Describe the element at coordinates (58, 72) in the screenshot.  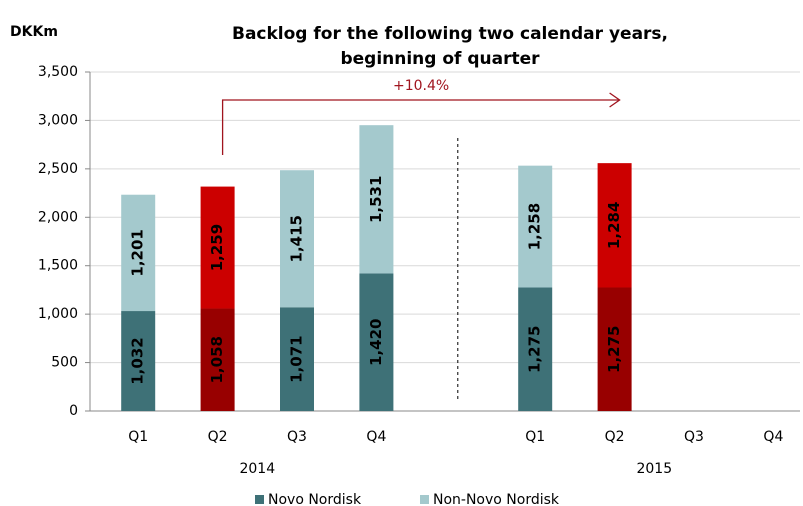
I see `y-tick-label: 3,500` at that location.